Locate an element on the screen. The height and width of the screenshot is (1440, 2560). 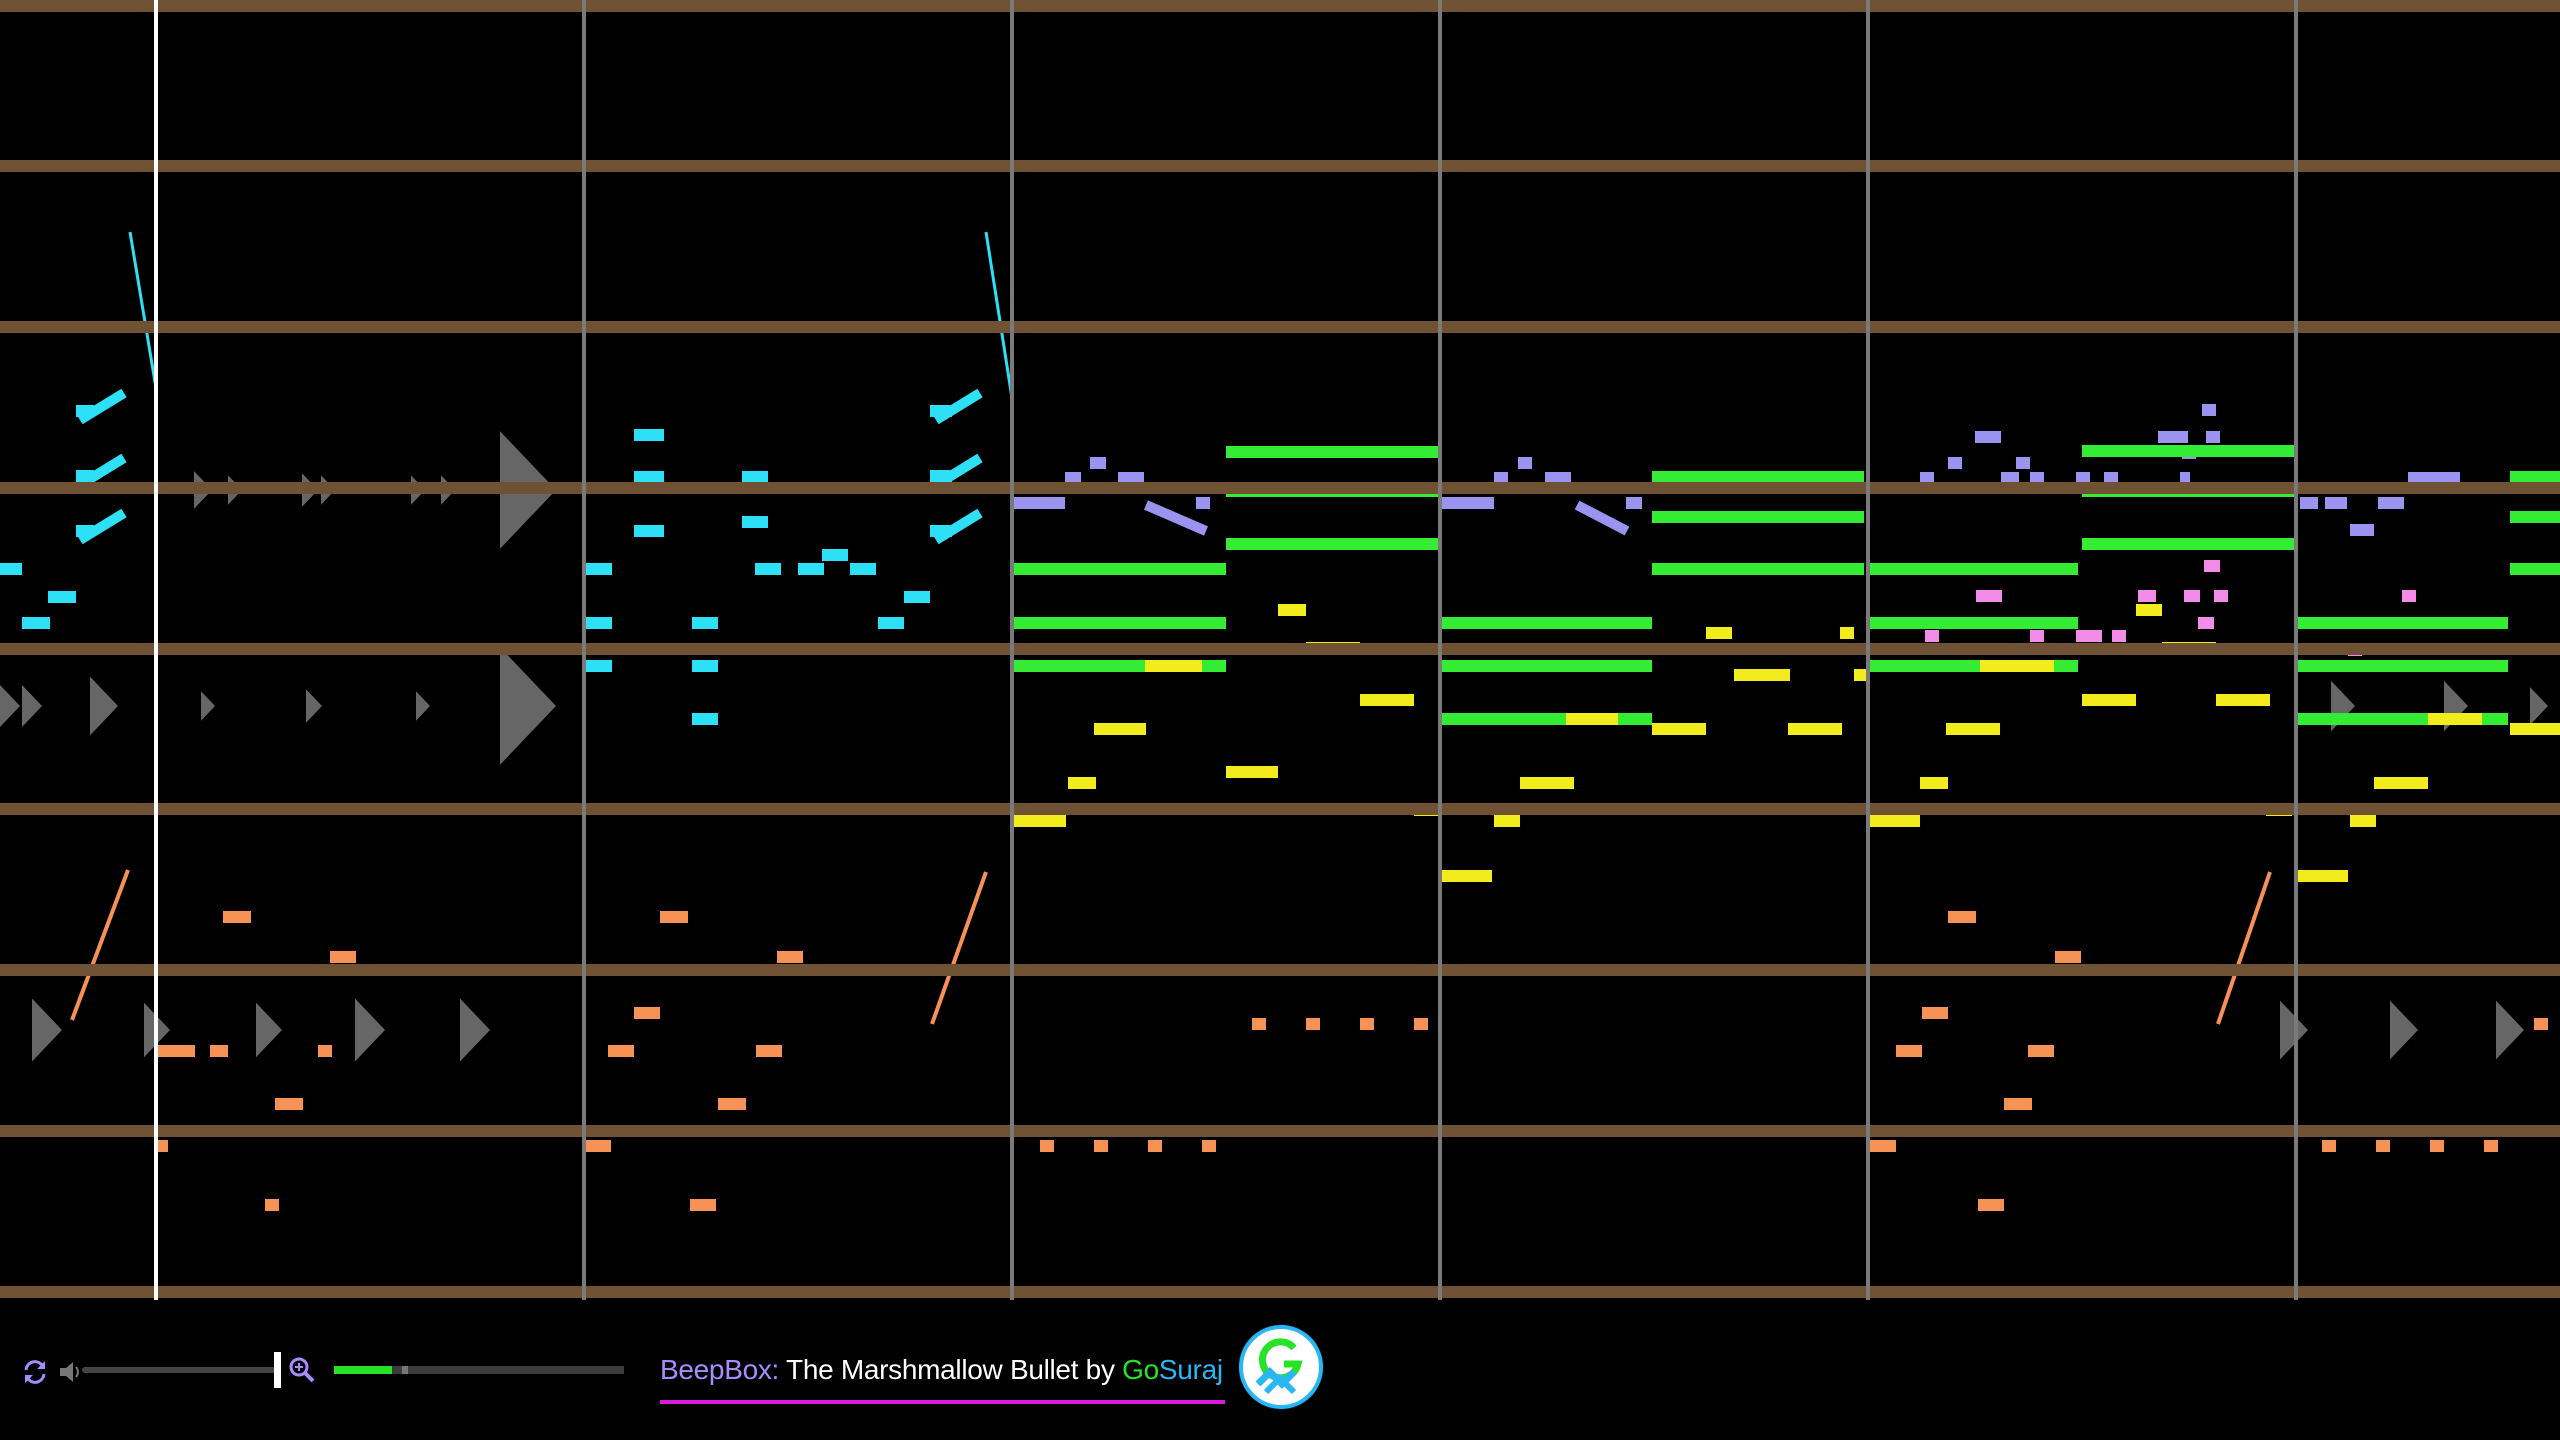
volume-slider is located at coordinates (181, 1370).